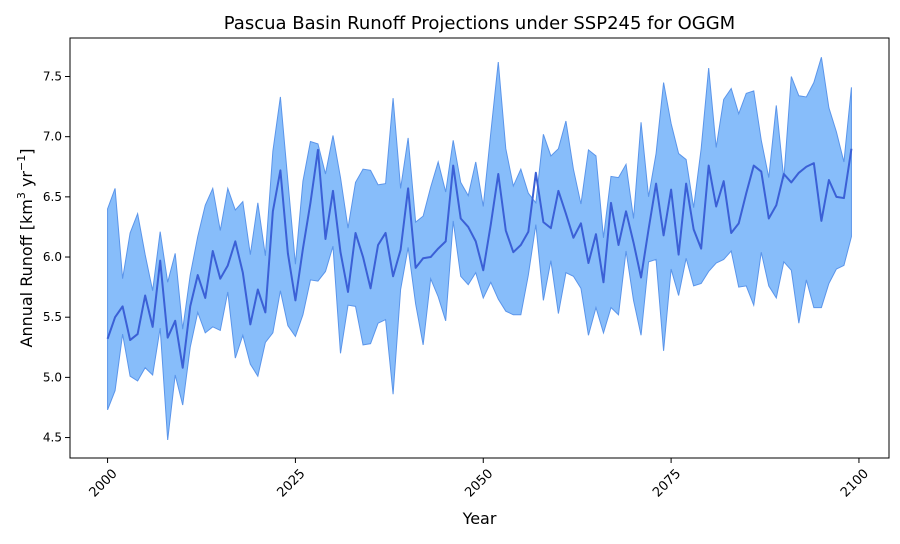 Image resolution: width=900 pixels, height=544 pixels. What do you see at coordinates (104, 483) in the screenshot?
I see `x-tick-label: 2000` at bounding box center [104, 483].